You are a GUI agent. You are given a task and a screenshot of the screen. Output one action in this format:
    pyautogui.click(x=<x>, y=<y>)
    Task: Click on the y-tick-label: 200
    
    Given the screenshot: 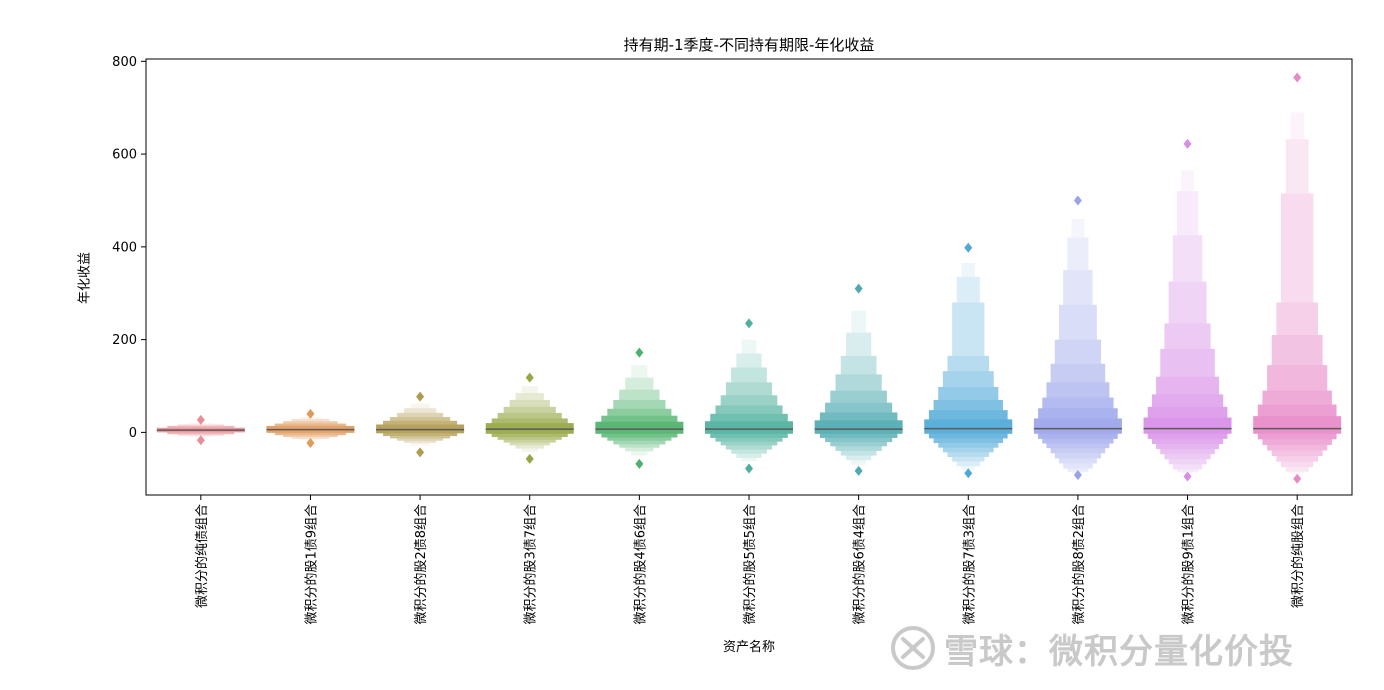 What is the action you would take?
    pyautogui.click(x=124, y=340)
    